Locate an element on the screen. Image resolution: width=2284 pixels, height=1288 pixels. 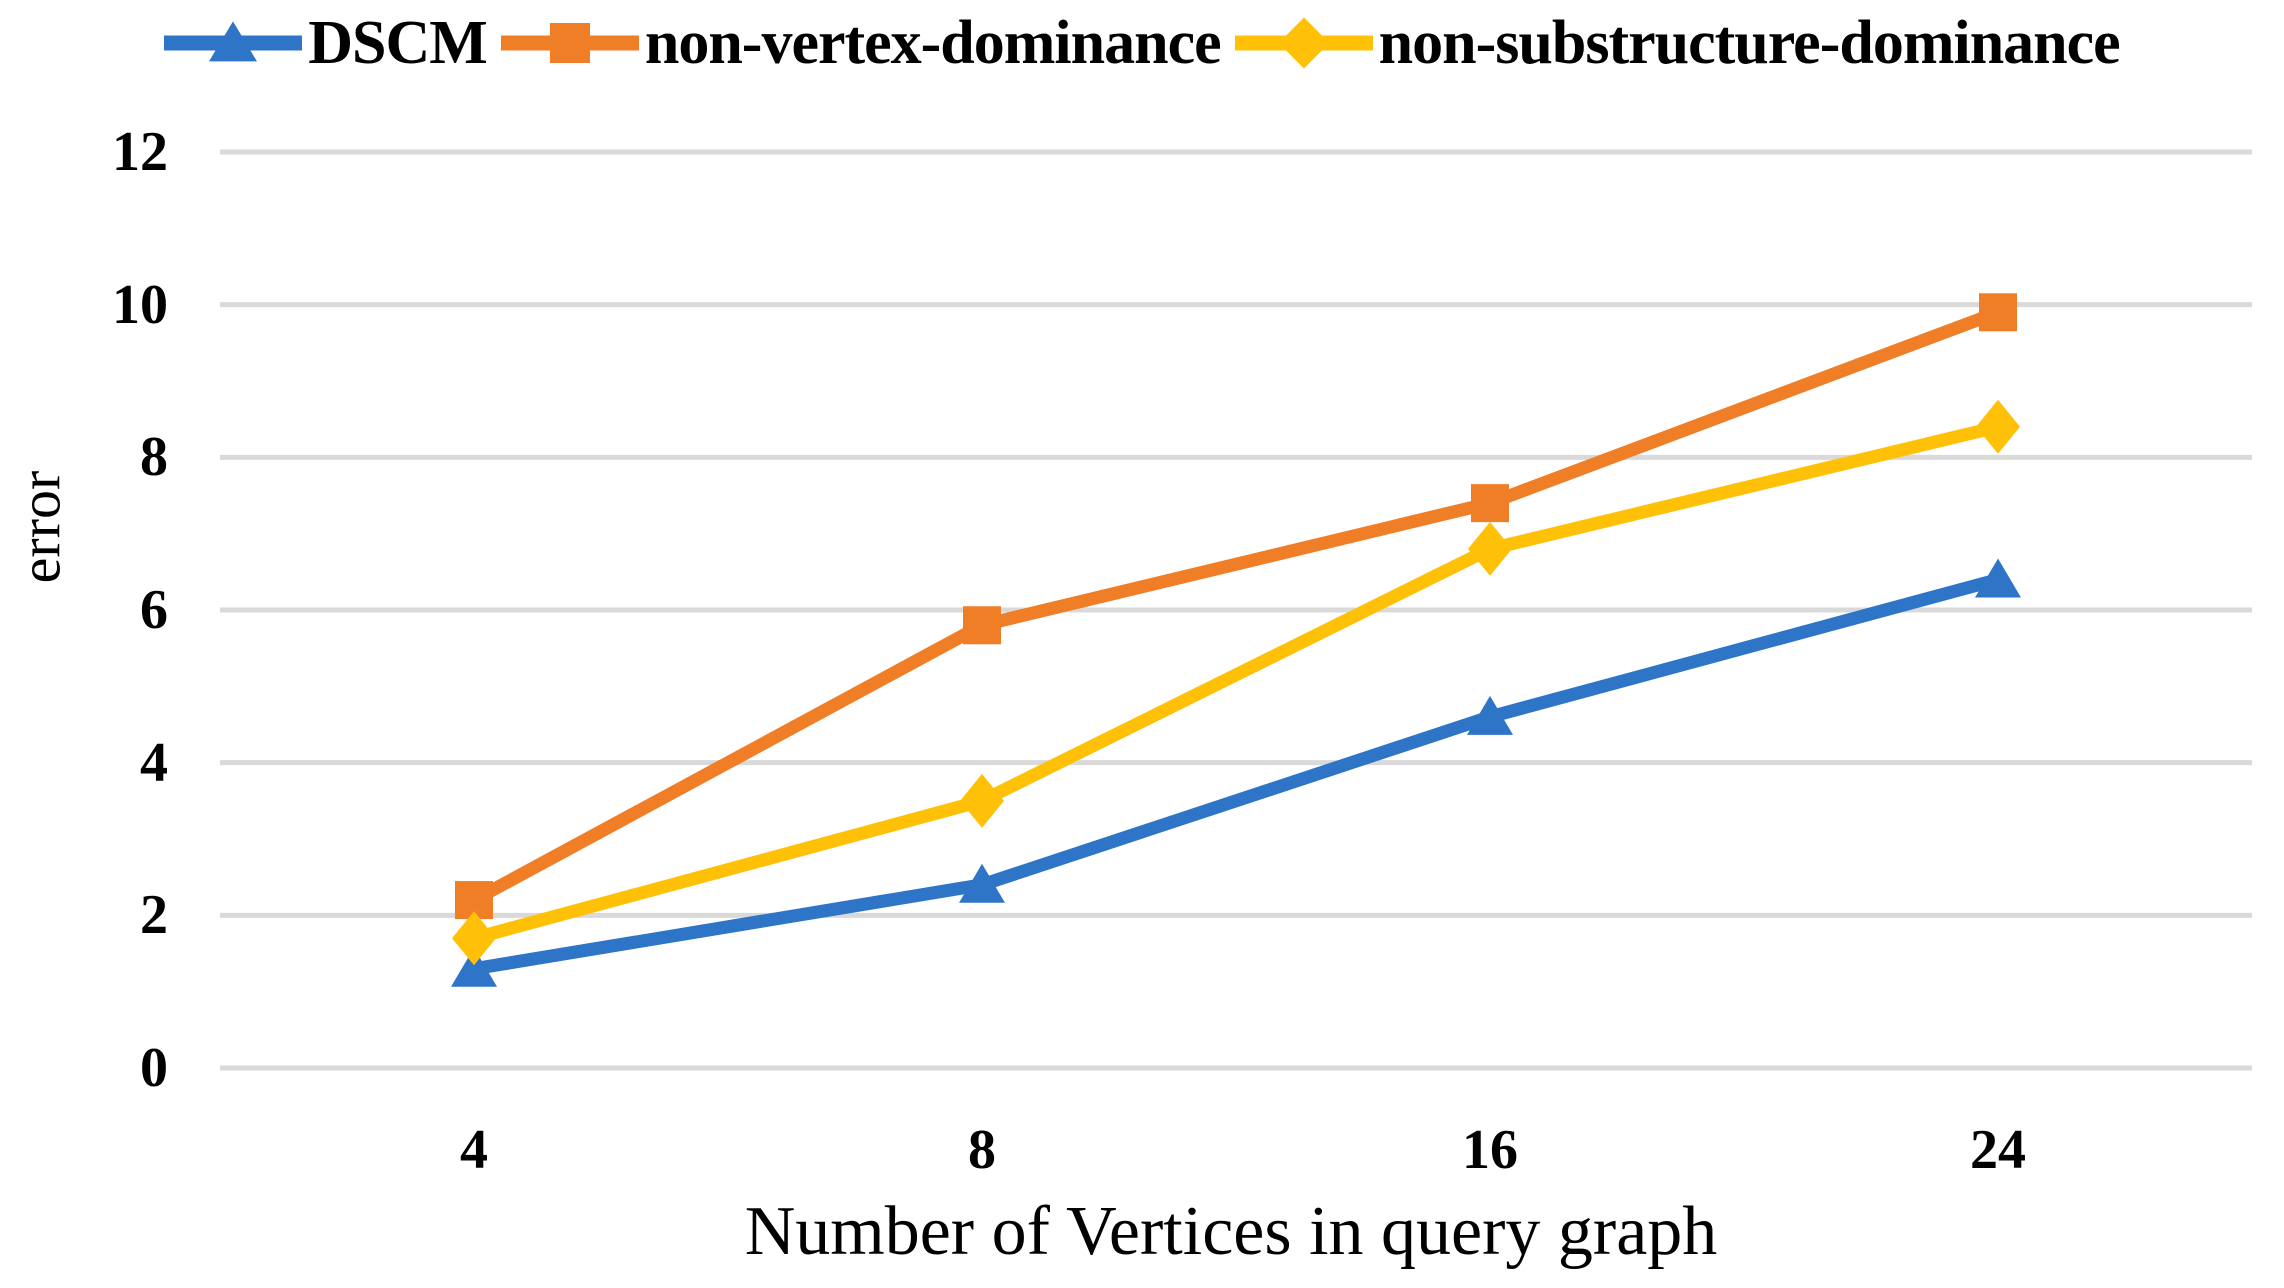
legend-item-DSCM: DSCM is located at coordinates (326, 43).